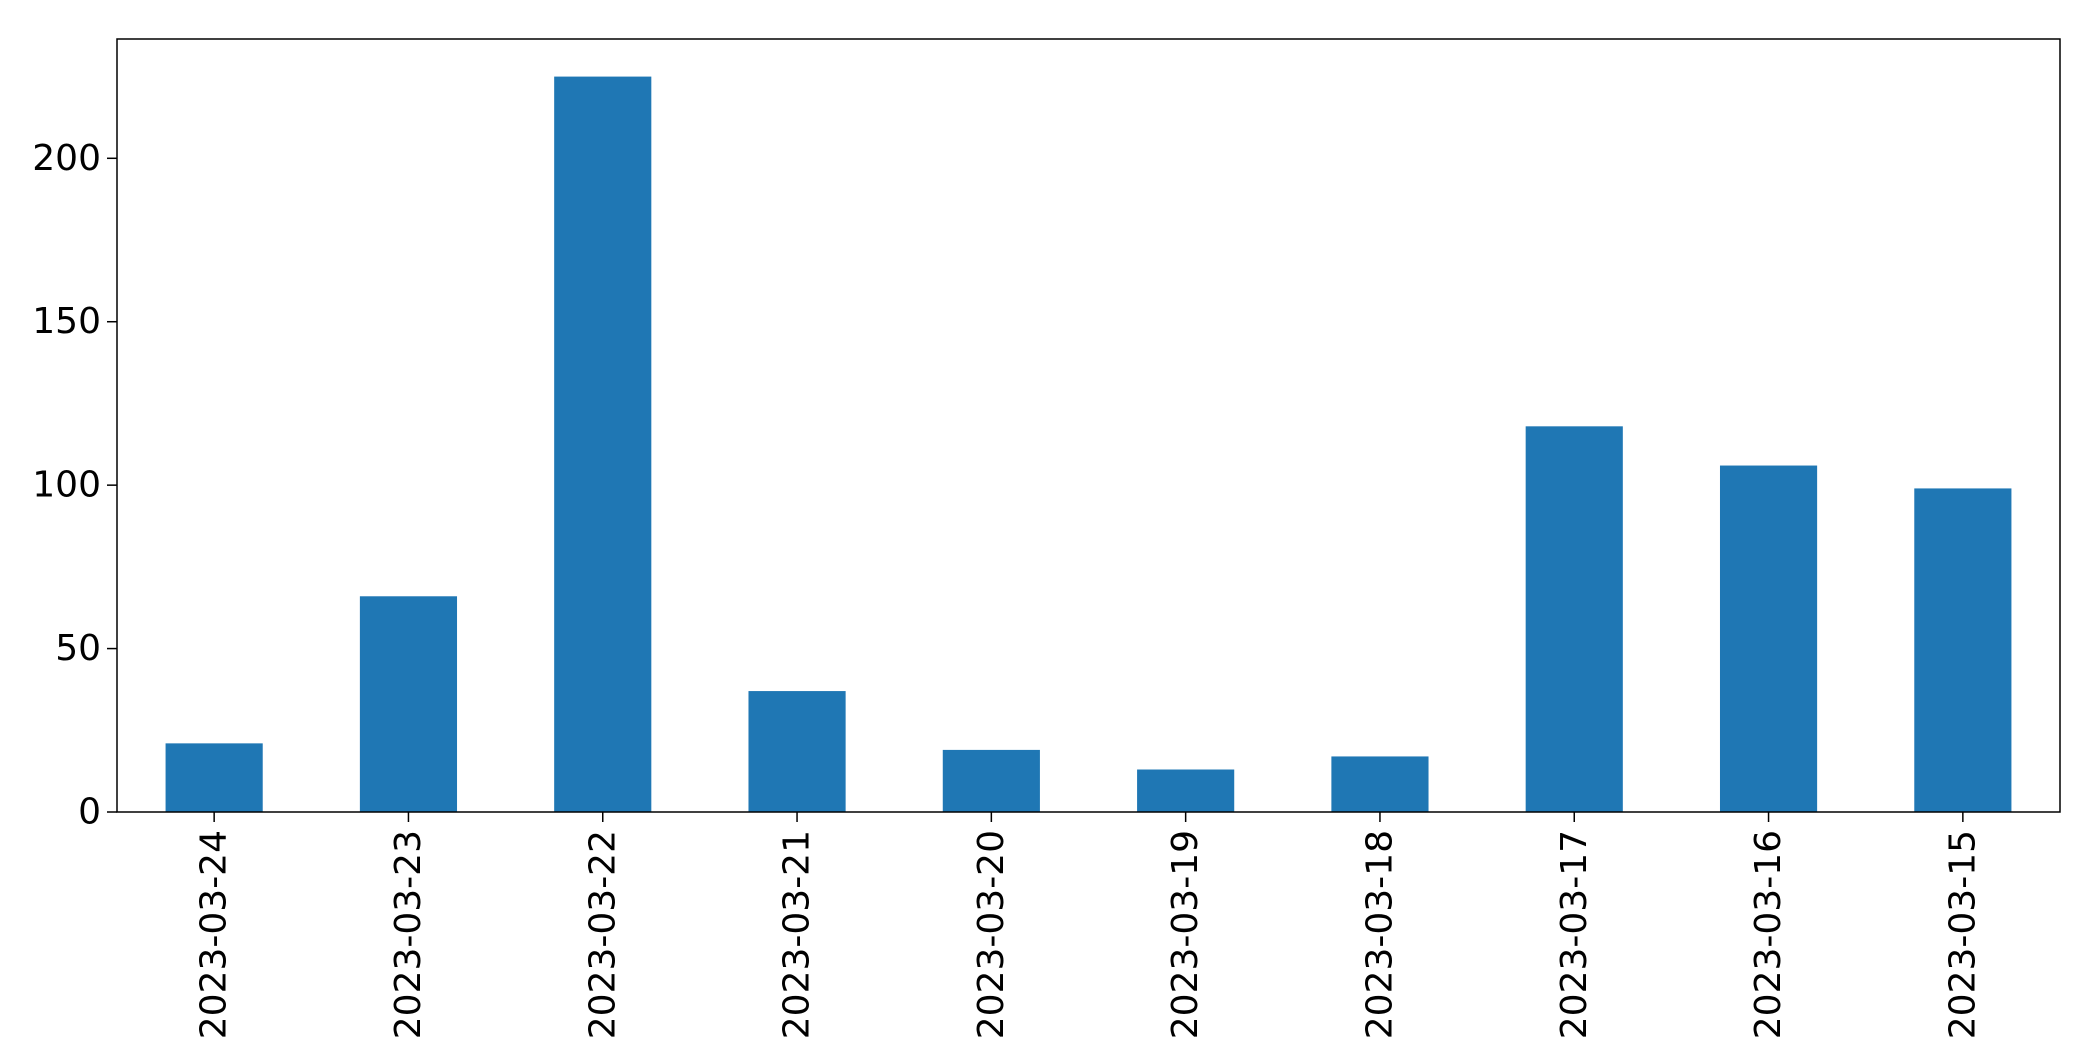 The image size is (2093, 1061). I want to click on x-tick-label: 2023-03-23, so click(408, 934).